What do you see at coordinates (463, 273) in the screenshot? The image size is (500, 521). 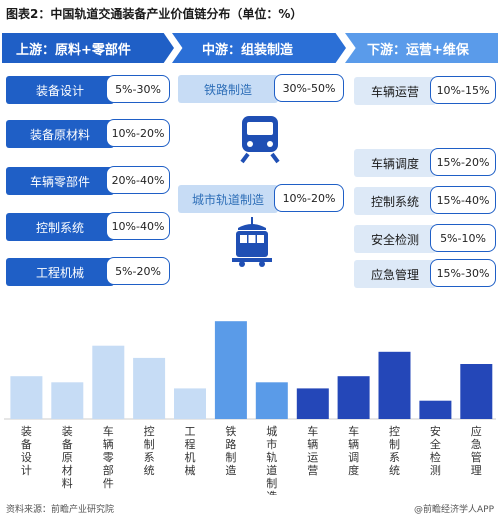 I see `item-value: 15%-30%` at bounding box center [463, 273].